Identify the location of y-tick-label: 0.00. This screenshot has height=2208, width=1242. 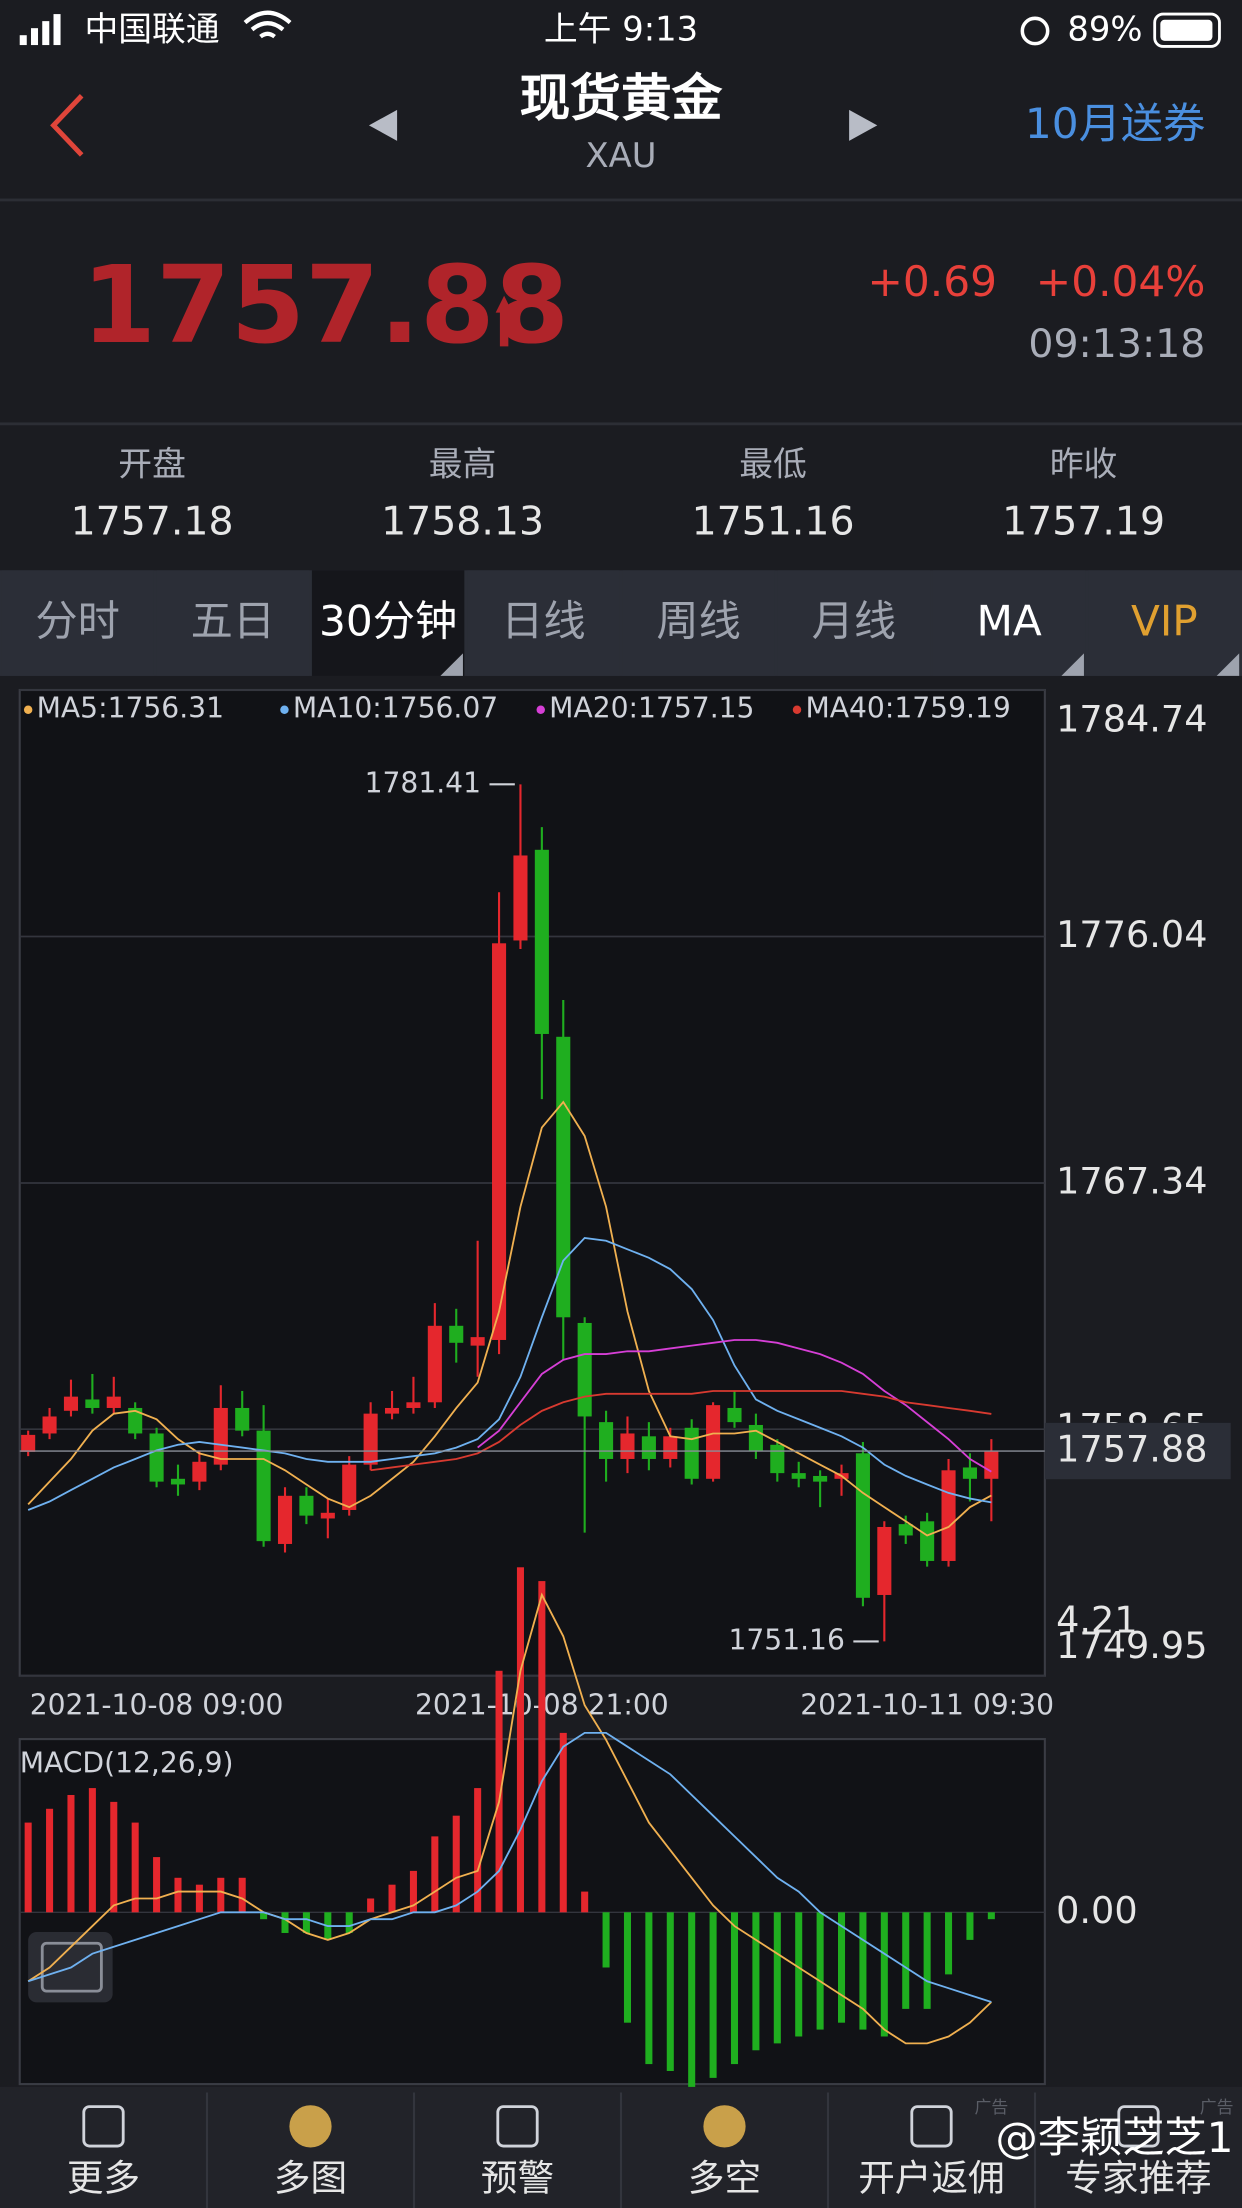
(1097, 1910).